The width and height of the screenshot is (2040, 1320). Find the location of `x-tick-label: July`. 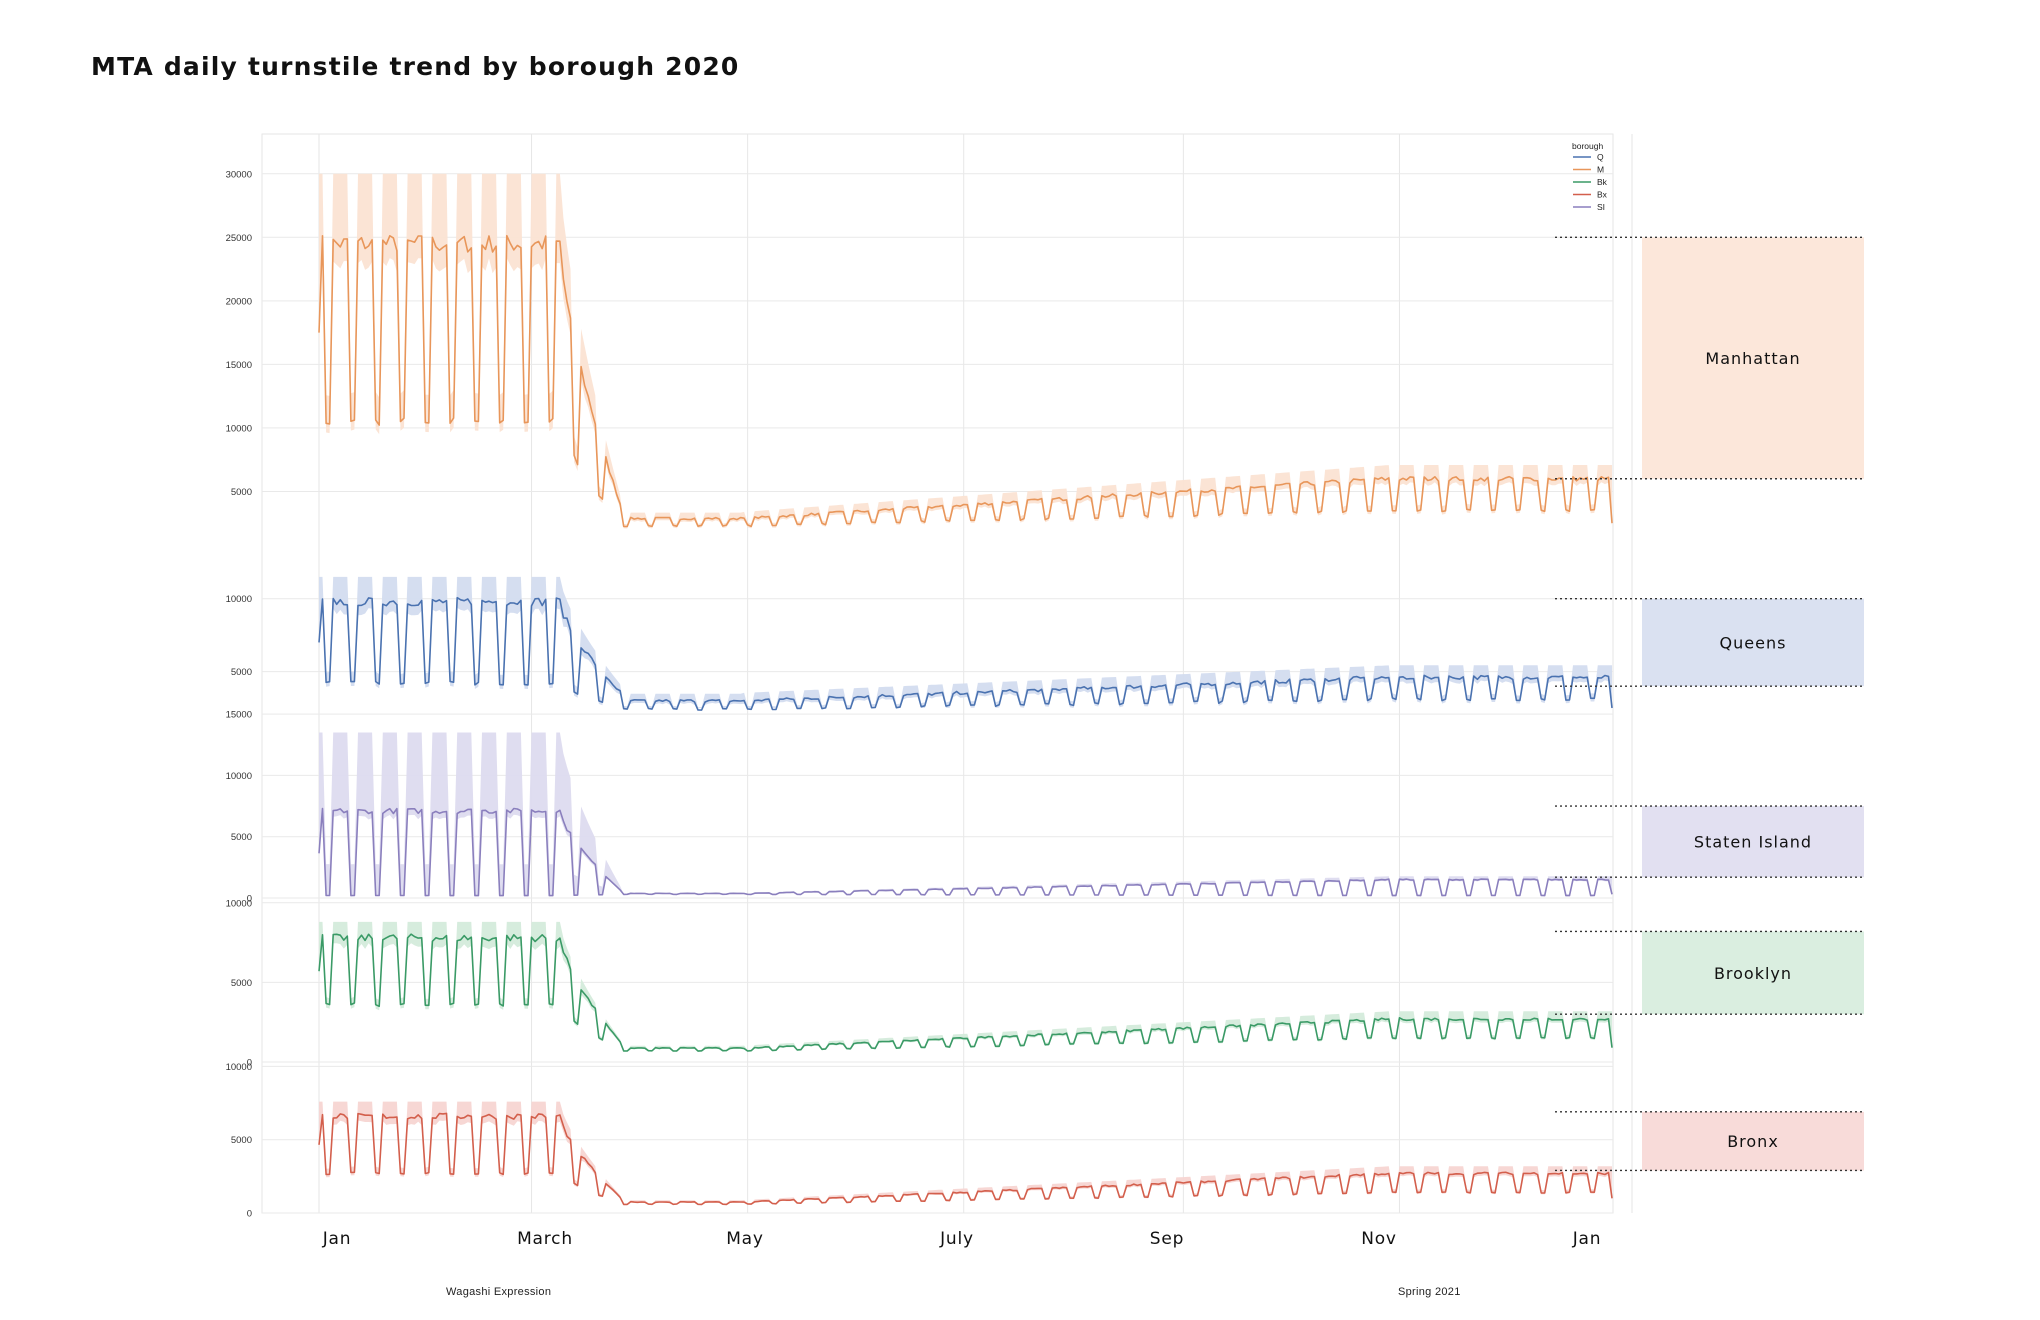

x-tick-label: July is located at coordinates (956, 1239).